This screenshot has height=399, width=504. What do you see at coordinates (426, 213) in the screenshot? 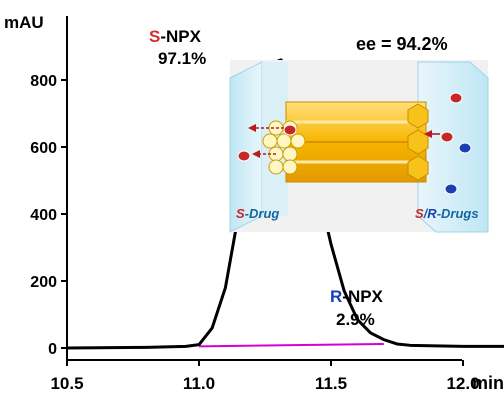
I see `inset-right-sep: /` at bounding box center [426, 213].